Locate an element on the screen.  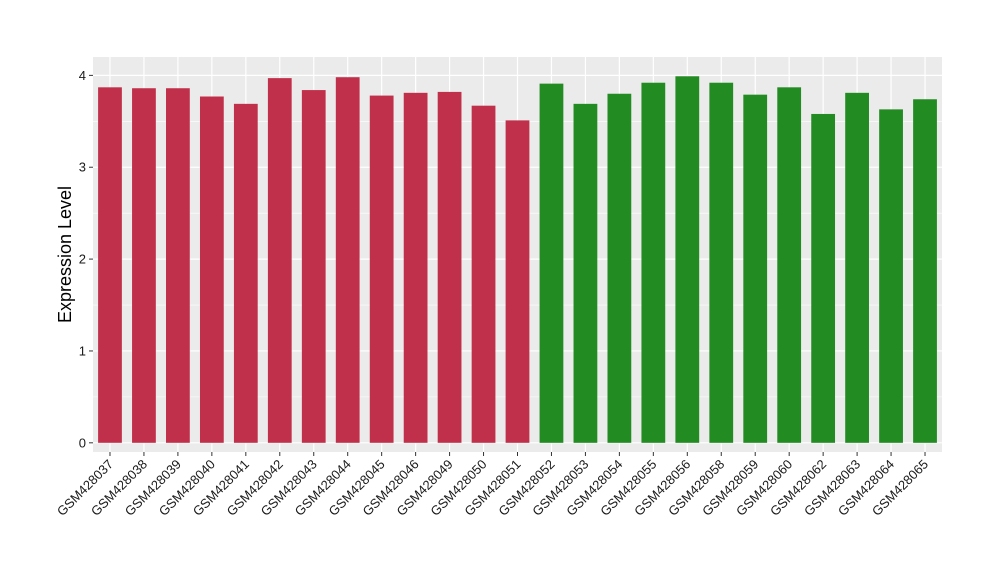
bar-GSM428062 is located at coordinates (823, 278).